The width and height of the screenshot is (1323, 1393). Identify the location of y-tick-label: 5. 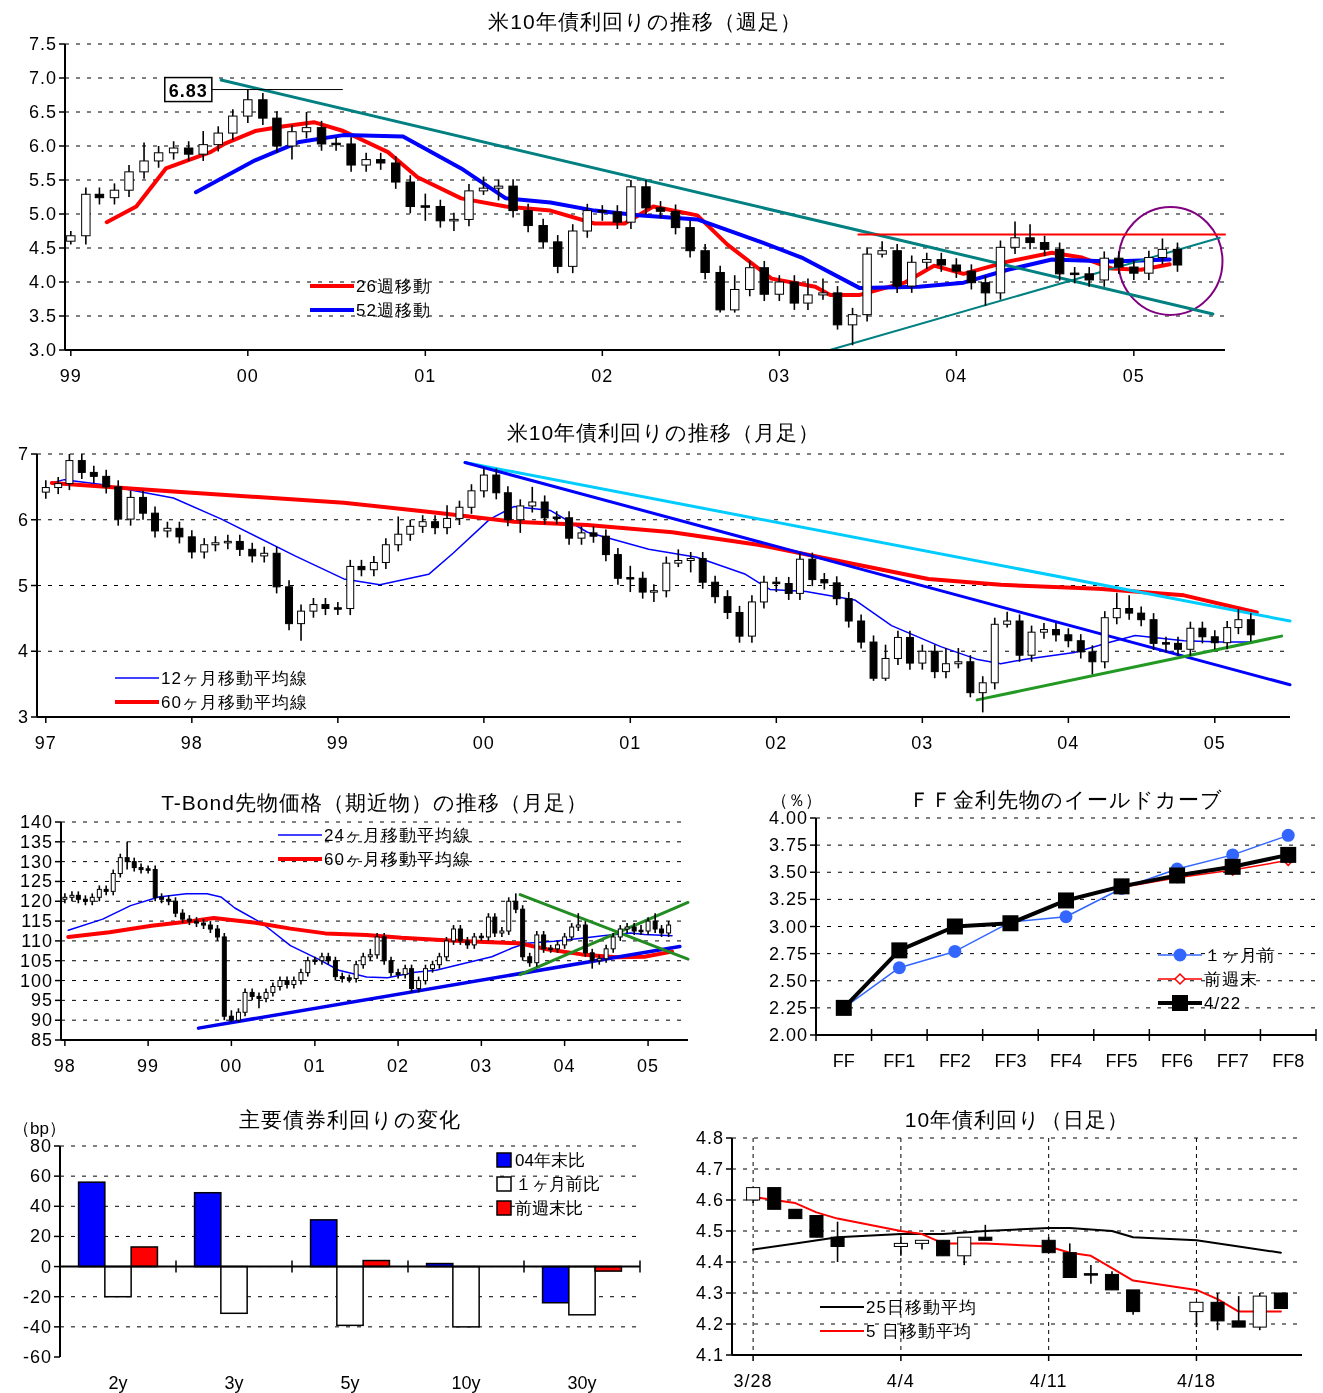
(23, 585).